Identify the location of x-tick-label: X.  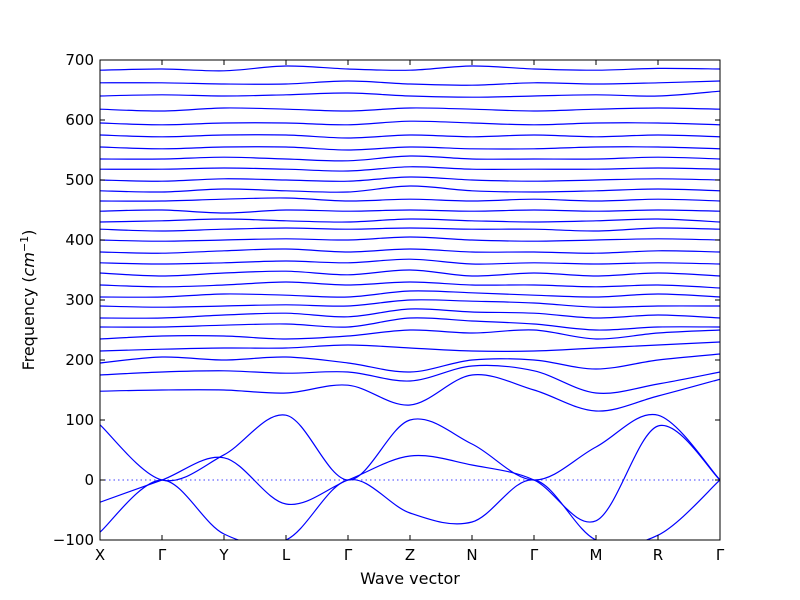
(100, 555).